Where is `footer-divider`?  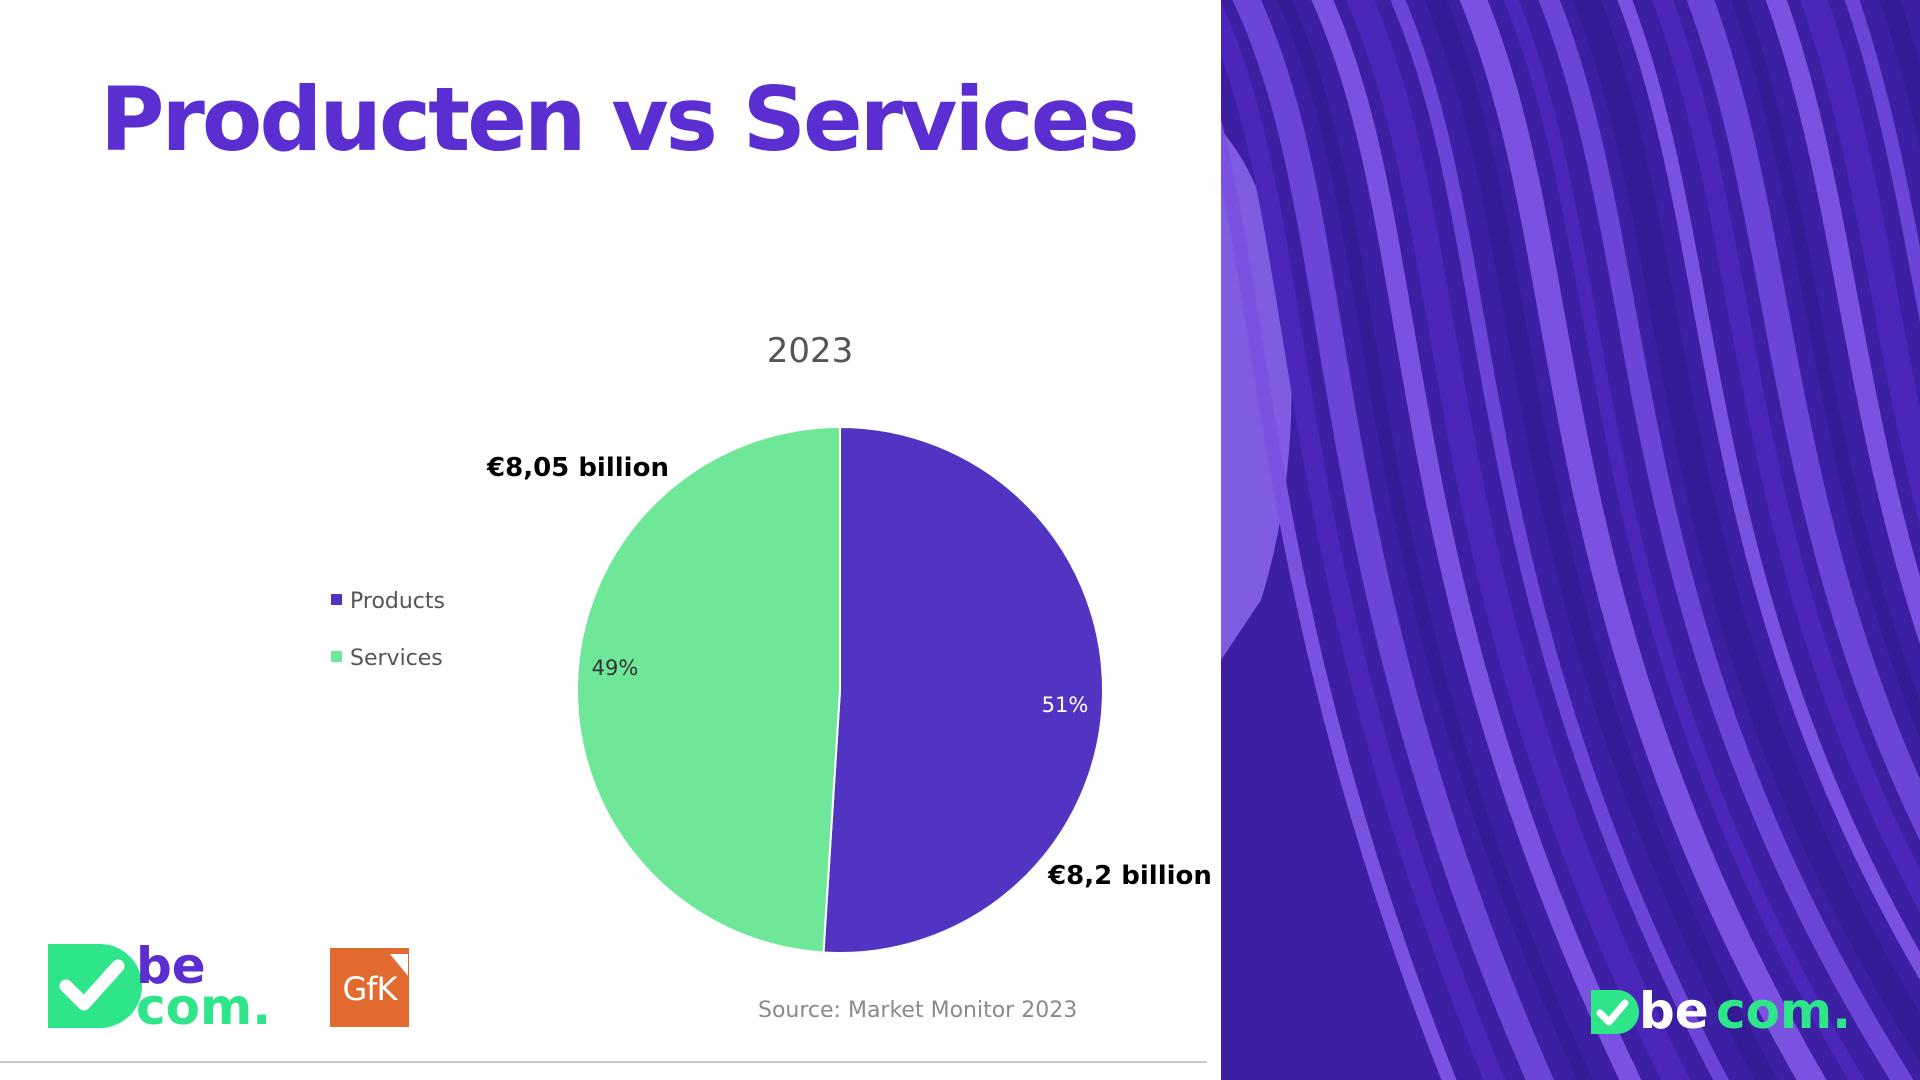 footer-divider is located at coordinates (603, 1062).